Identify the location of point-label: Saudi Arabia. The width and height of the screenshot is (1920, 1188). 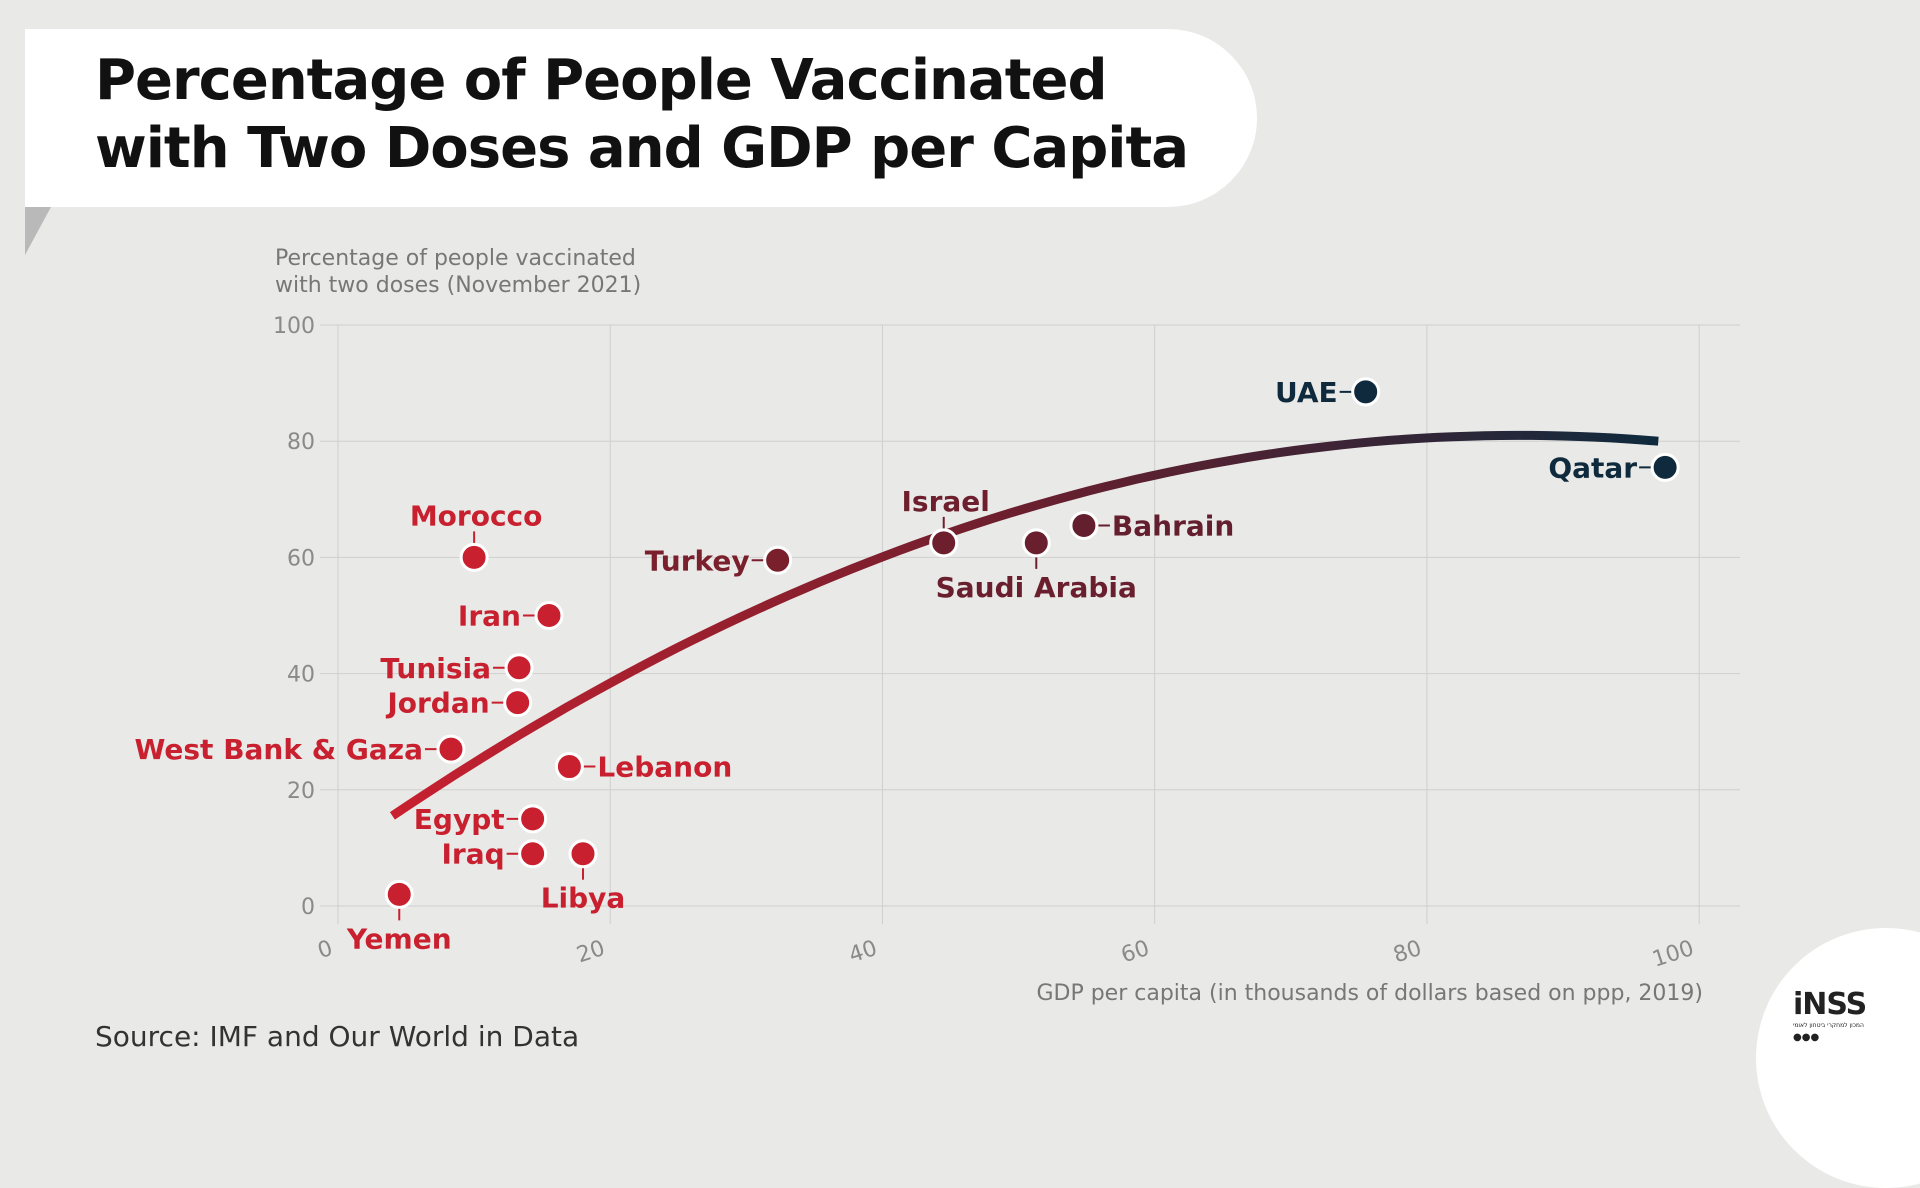
(1036, 587).